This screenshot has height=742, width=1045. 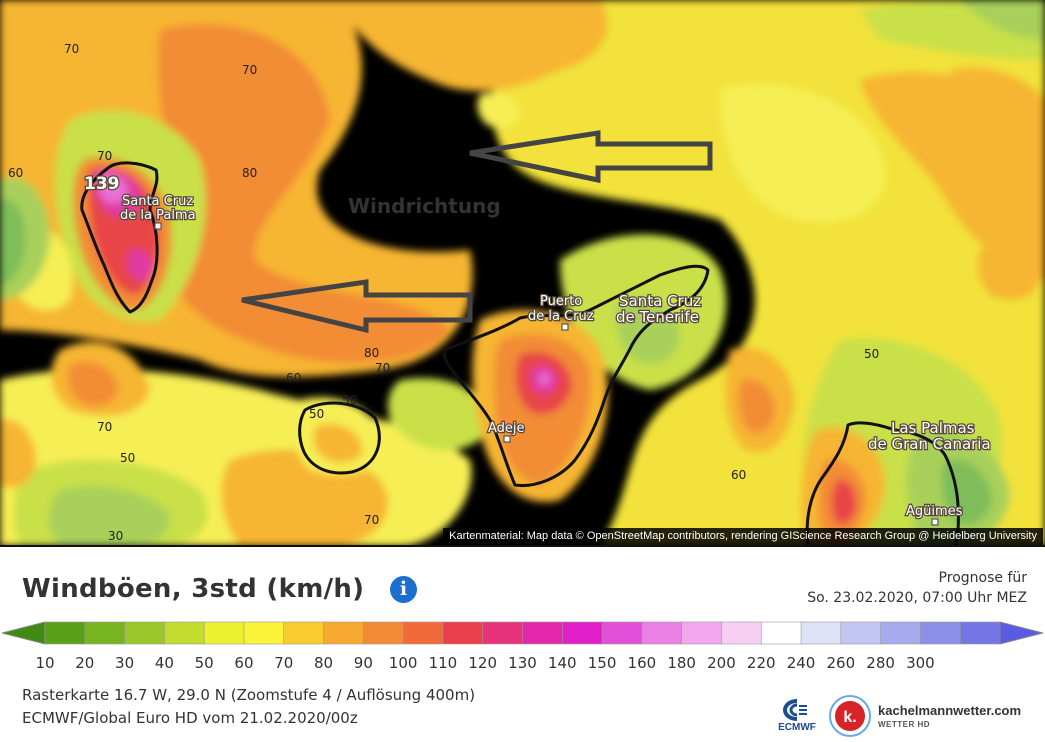 What do you see at coordinates (119, 237) in the screenshot?
I see `la-palma-coast` at bounding box center [119, 237].